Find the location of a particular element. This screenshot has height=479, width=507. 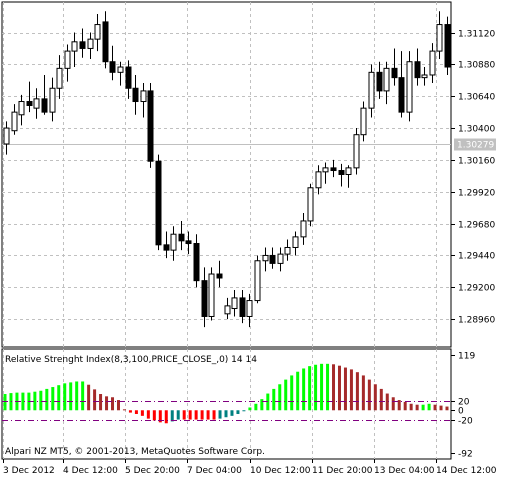

price-tick-label: 1.30400 is located at coordinates (476, 130).